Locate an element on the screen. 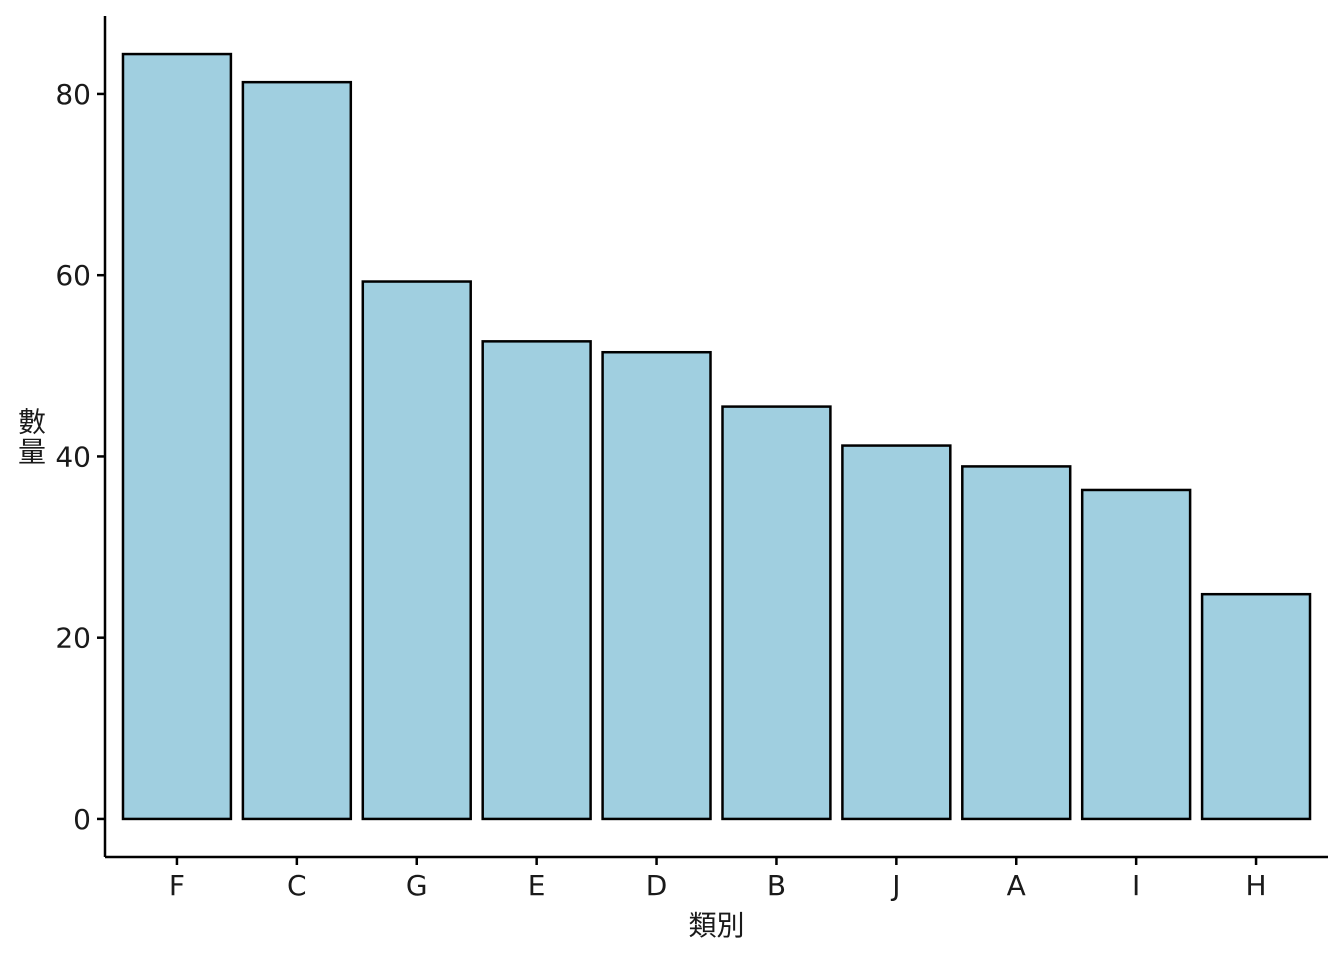  bar-I is located at coordinates (1136, 654).